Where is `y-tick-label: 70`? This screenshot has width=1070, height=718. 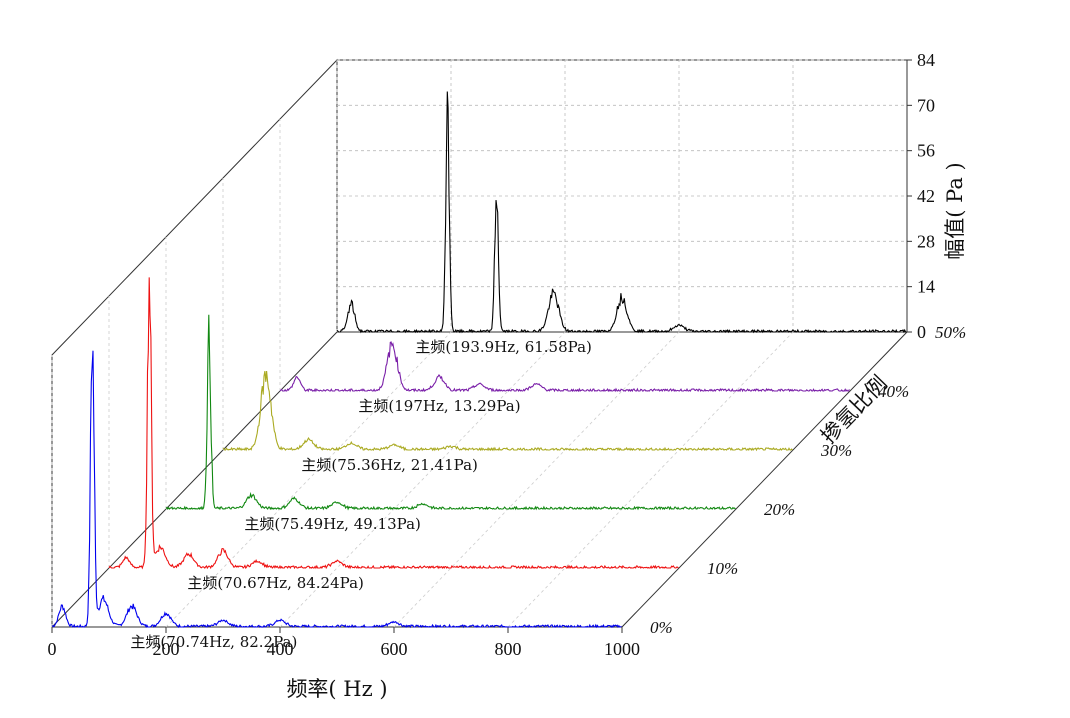
y-tick-label: 70 is located at coordinates (926, 105).